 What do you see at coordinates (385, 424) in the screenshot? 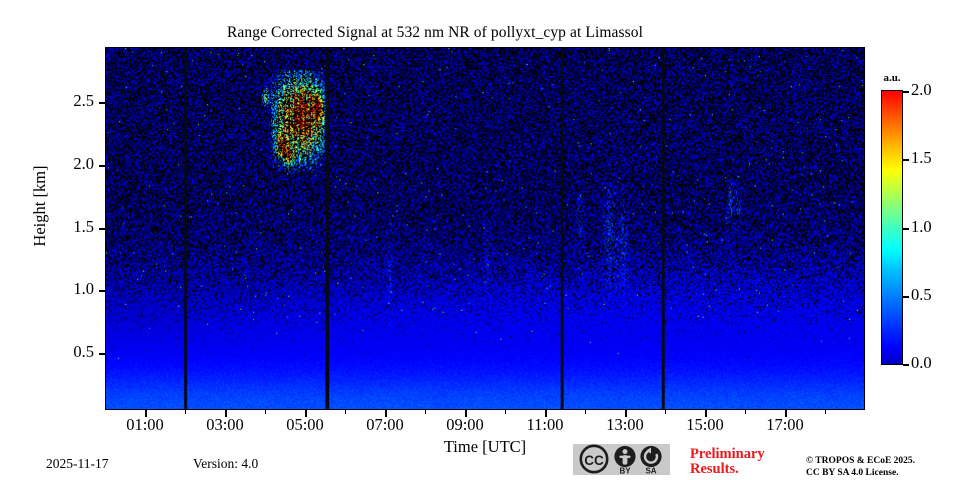
I see `x-tick-label: 07:00` at bounding box center [385, 424].